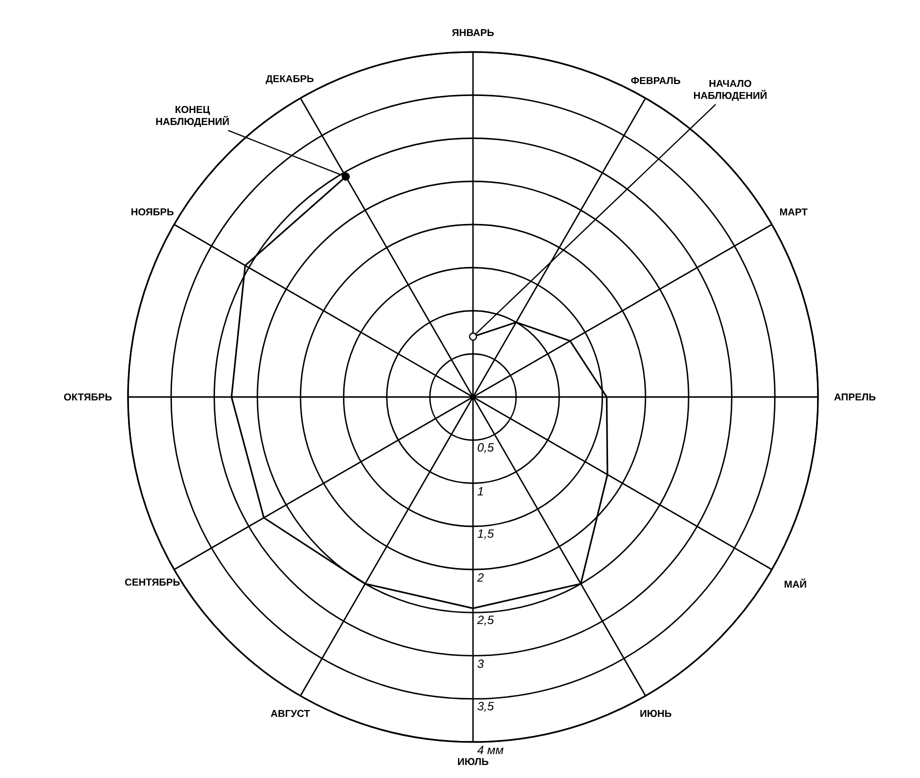 This screenshot has width=920, height=778. Describe the element at coordinates (290, 713) in the screenshot. I see `spoke-label: АВГУСТ` at that location.